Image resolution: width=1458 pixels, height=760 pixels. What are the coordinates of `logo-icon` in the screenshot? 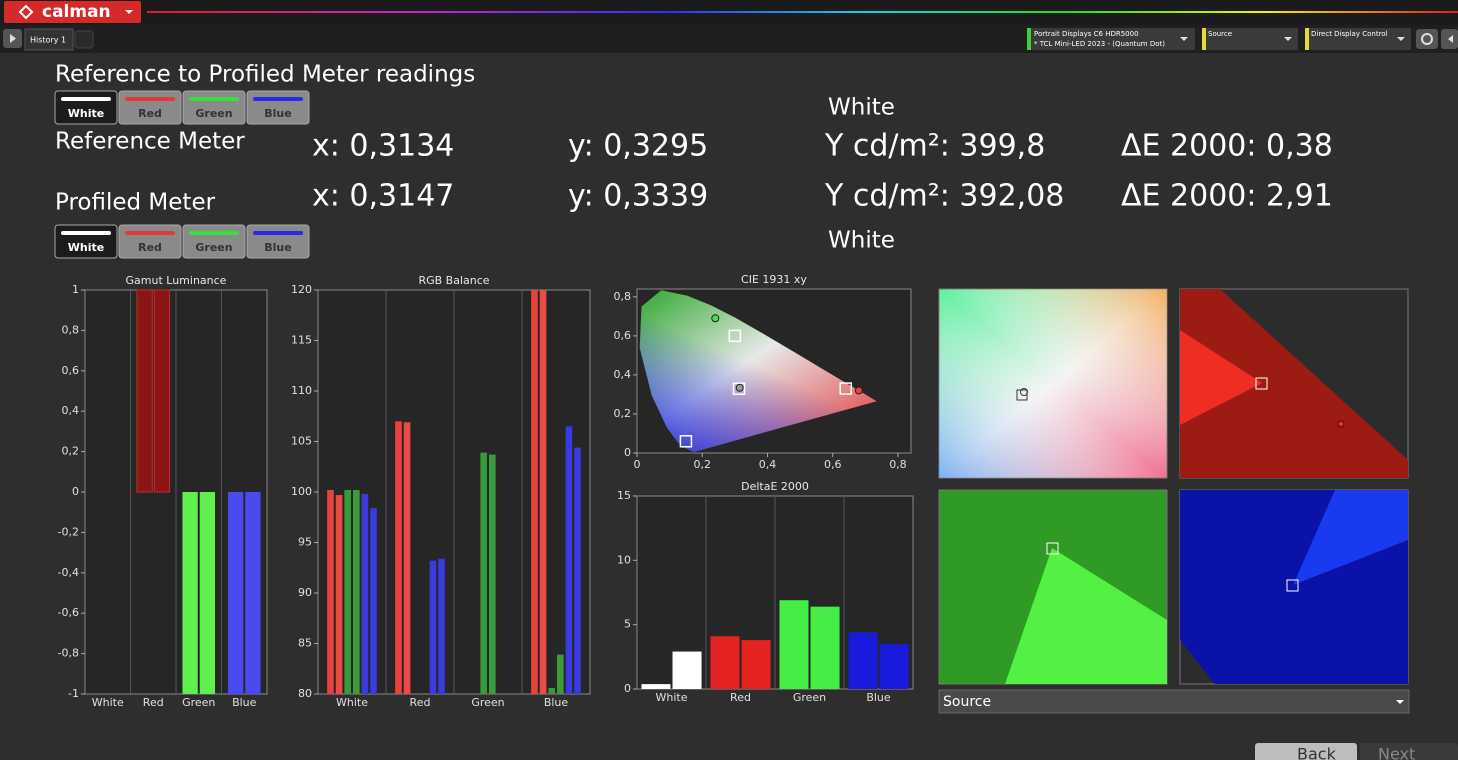 It's located at (26, 12).